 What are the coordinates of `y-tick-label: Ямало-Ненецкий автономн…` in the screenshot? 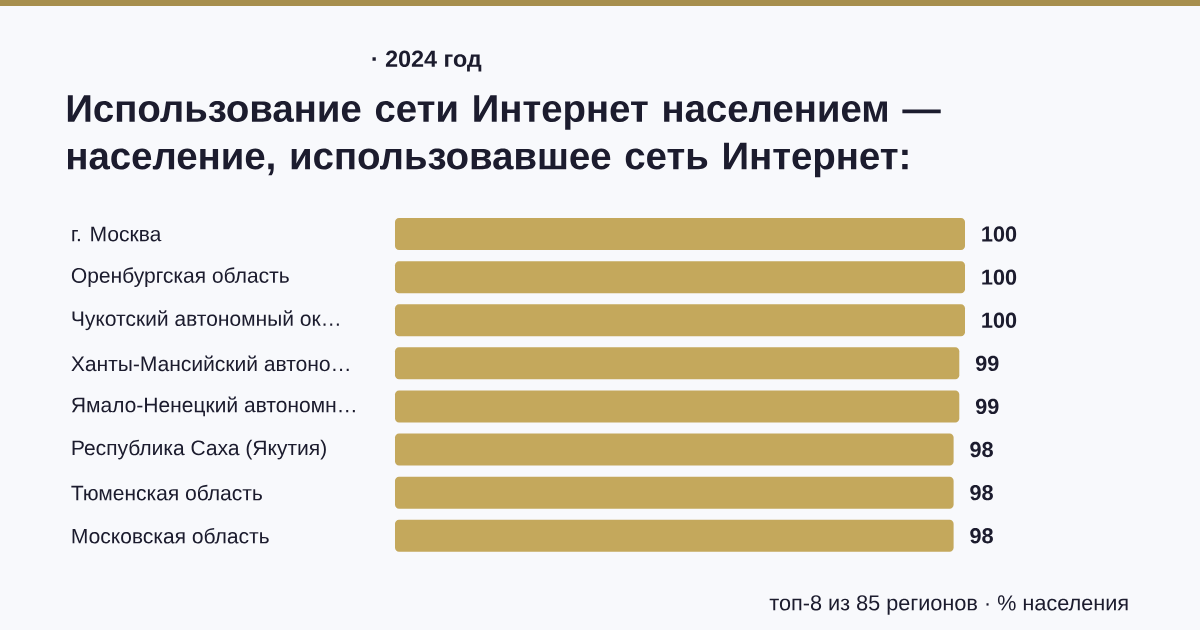 It's located at (213, 406).